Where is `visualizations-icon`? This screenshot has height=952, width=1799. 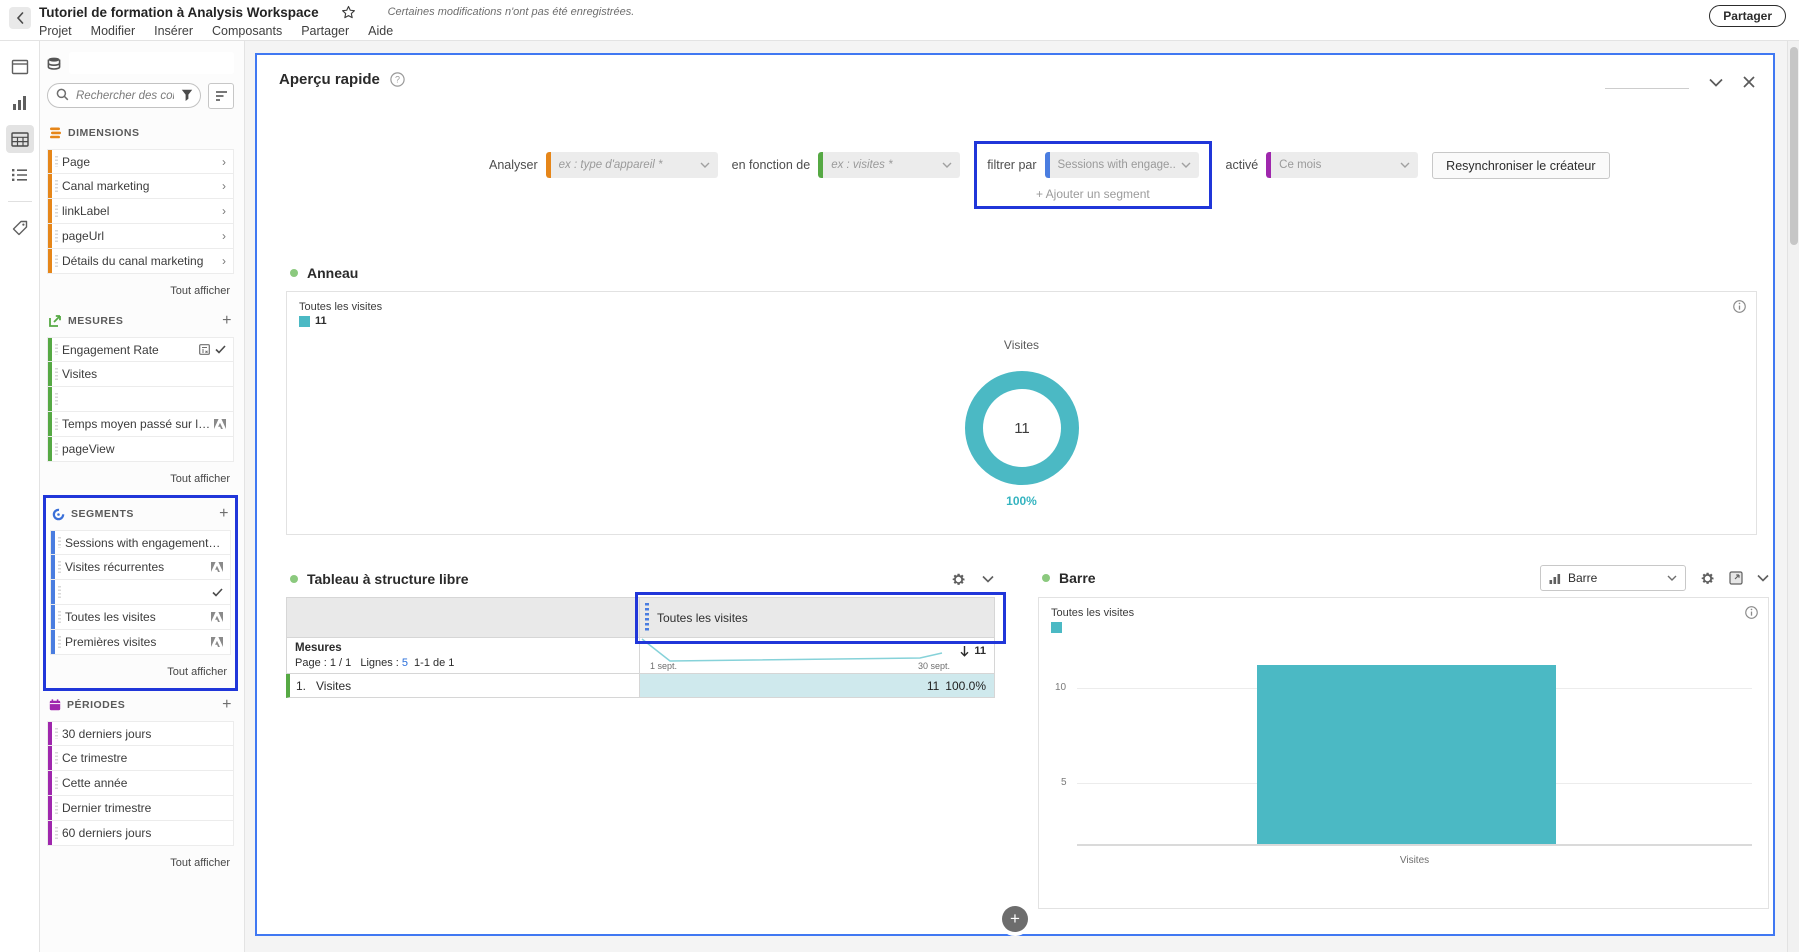 visualizations-icon is located at coordinates (20, 103).